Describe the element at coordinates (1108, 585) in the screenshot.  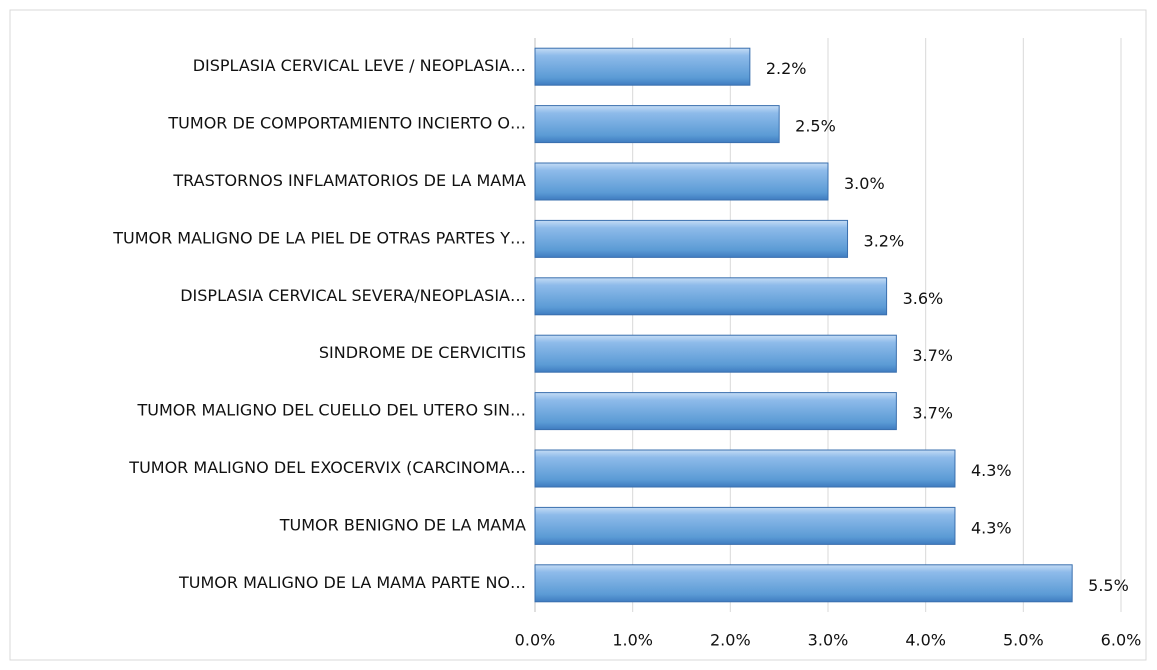
I see `value-label: 5.5%` at that location.